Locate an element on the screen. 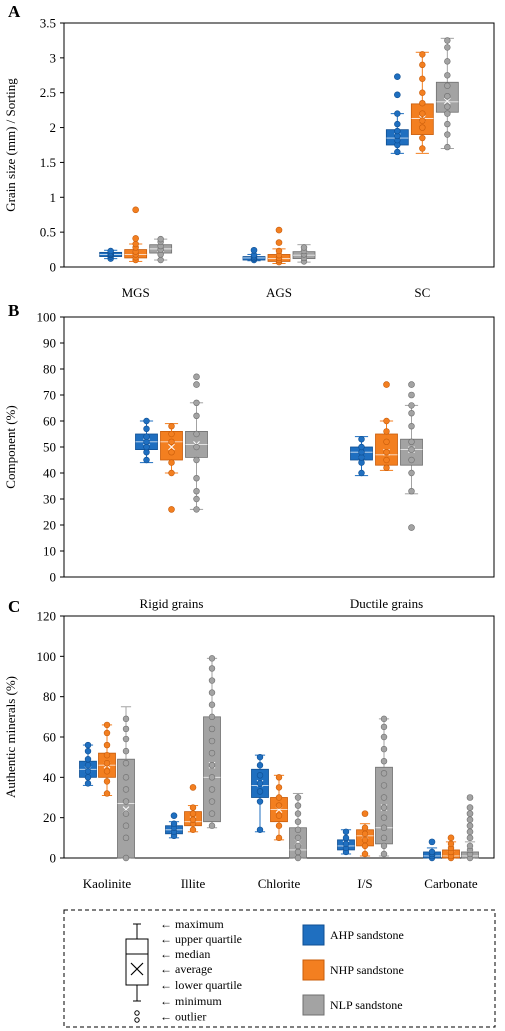 This screenshot has height=1031, width=505. box-nhp-ags is located at coordinates (279, 246).